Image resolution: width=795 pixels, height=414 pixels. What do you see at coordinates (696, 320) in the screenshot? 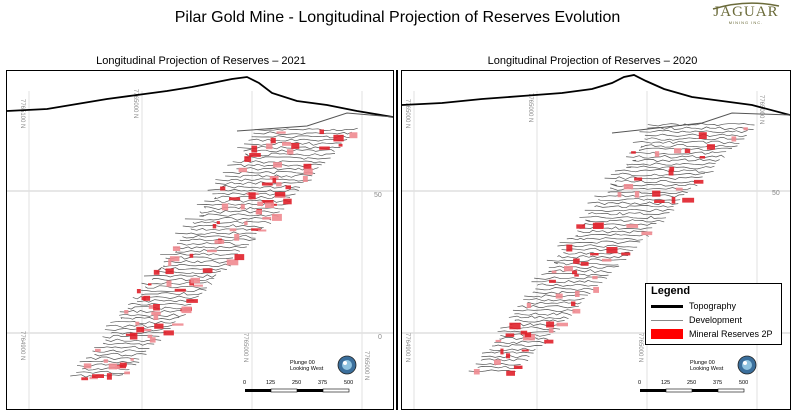
I see `legend-item-development: Development` at bounding box center [696, 320].